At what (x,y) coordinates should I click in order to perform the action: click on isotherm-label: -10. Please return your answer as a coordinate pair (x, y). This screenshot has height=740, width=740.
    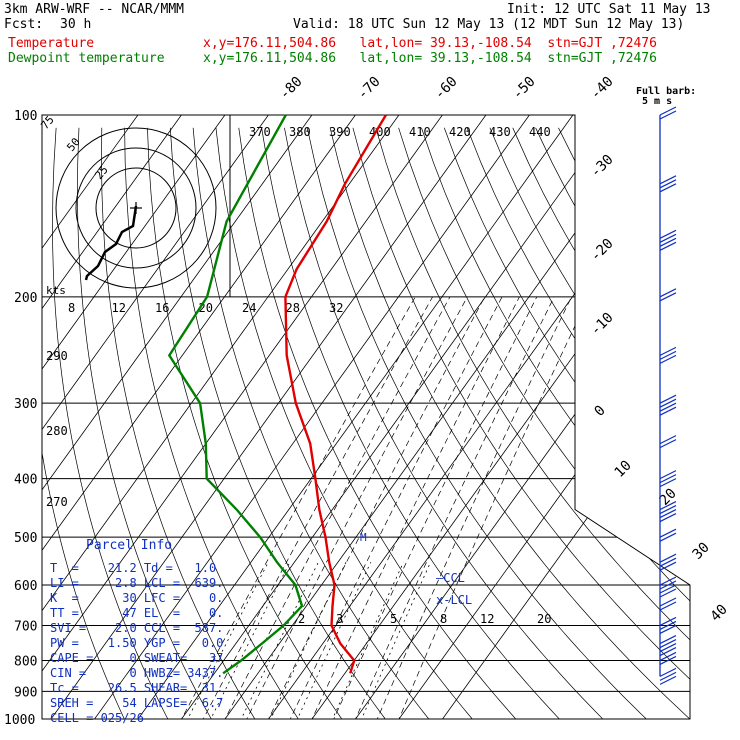
    Looking at the image, I should click on (602, 324).